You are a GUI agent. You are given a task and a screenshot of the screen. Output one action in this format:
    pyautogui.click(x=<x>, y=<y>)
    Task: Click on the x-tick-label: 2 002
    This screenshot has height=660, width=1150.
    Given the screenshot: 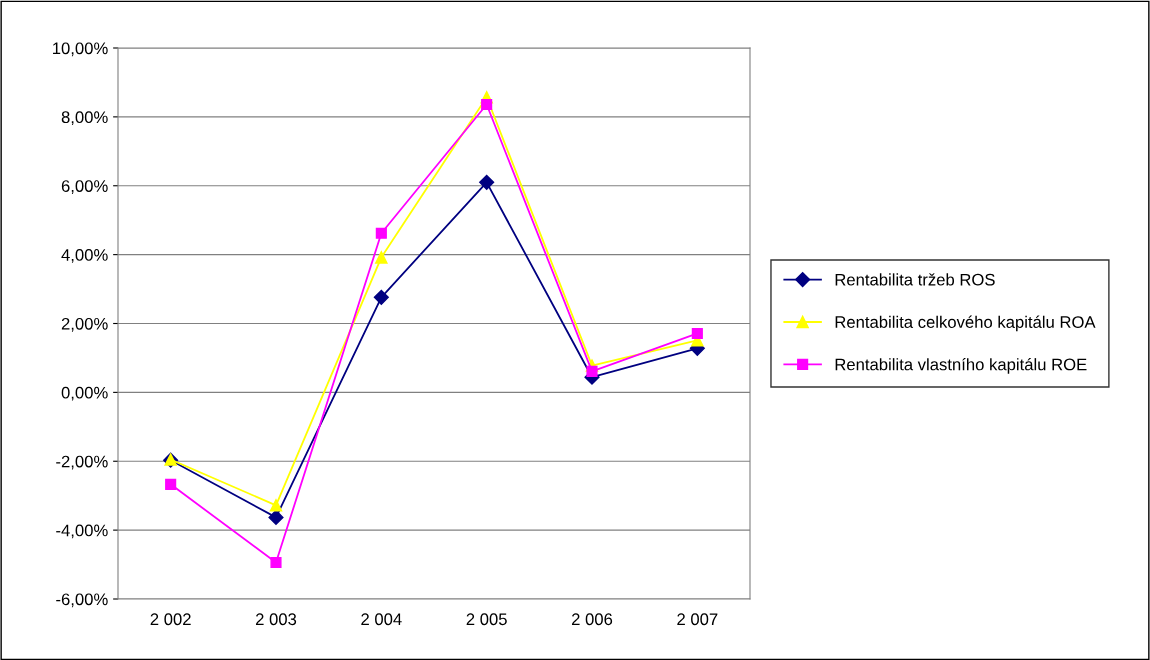 What is the action you would take?
    pyautogui.click(x=170, y=619)
    